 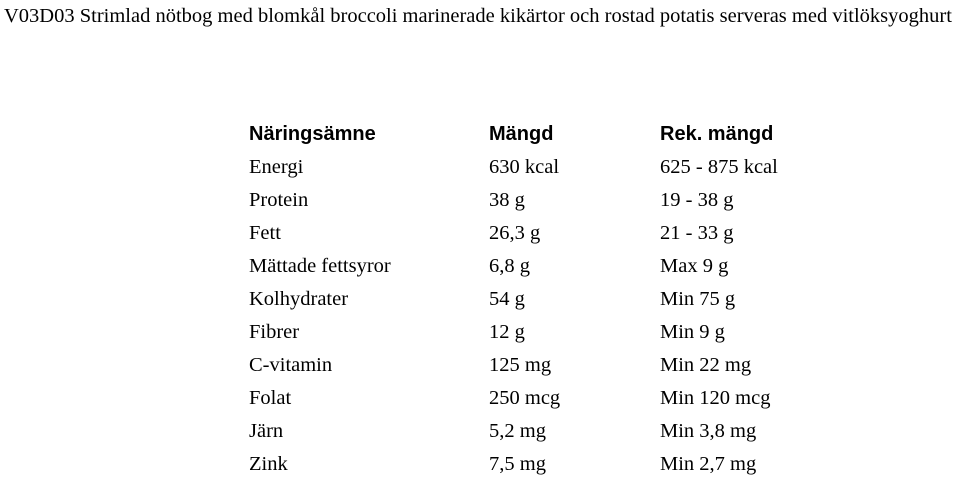 I want to click on recommended-amount-cell: Min 3,8 mg, so click(x=708, y=431).